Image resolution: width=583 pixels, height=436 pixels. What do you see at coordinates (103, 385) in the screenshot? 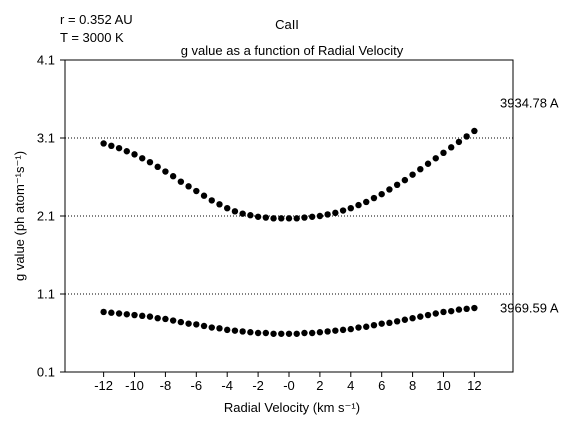
I see `x-tick-label: -12` at bounding box center [103, 385].